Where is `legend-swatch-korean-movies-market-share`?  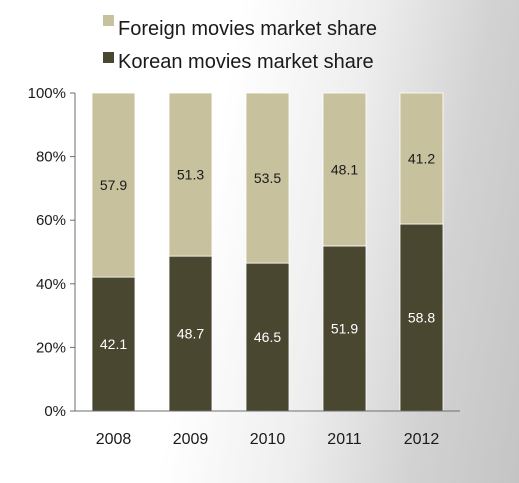
legend-swatch-korean-movies-market-share is located at coordinates (108, 57).